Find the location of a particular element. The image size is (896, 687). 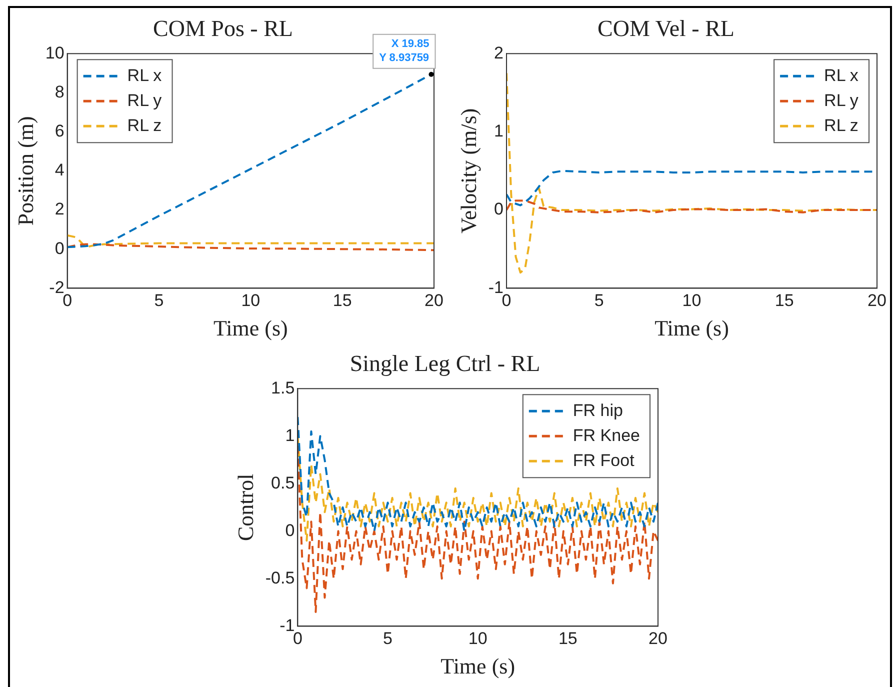

legend-label: FR Foot is located at coordinates (603, 460).